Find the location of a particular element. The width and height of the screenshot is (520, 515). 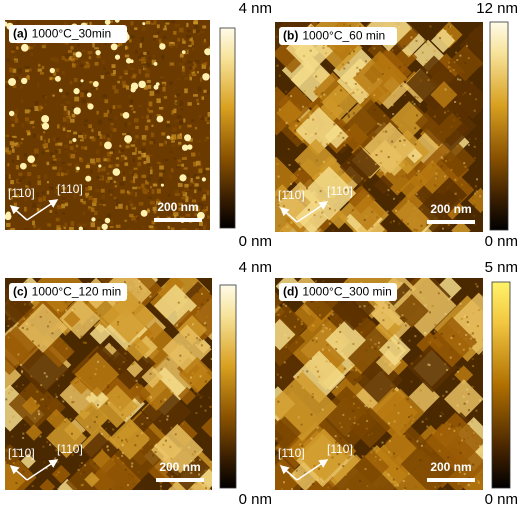

panel-title: (d) 1000°C_300 min is located at coordinates (337, 292).